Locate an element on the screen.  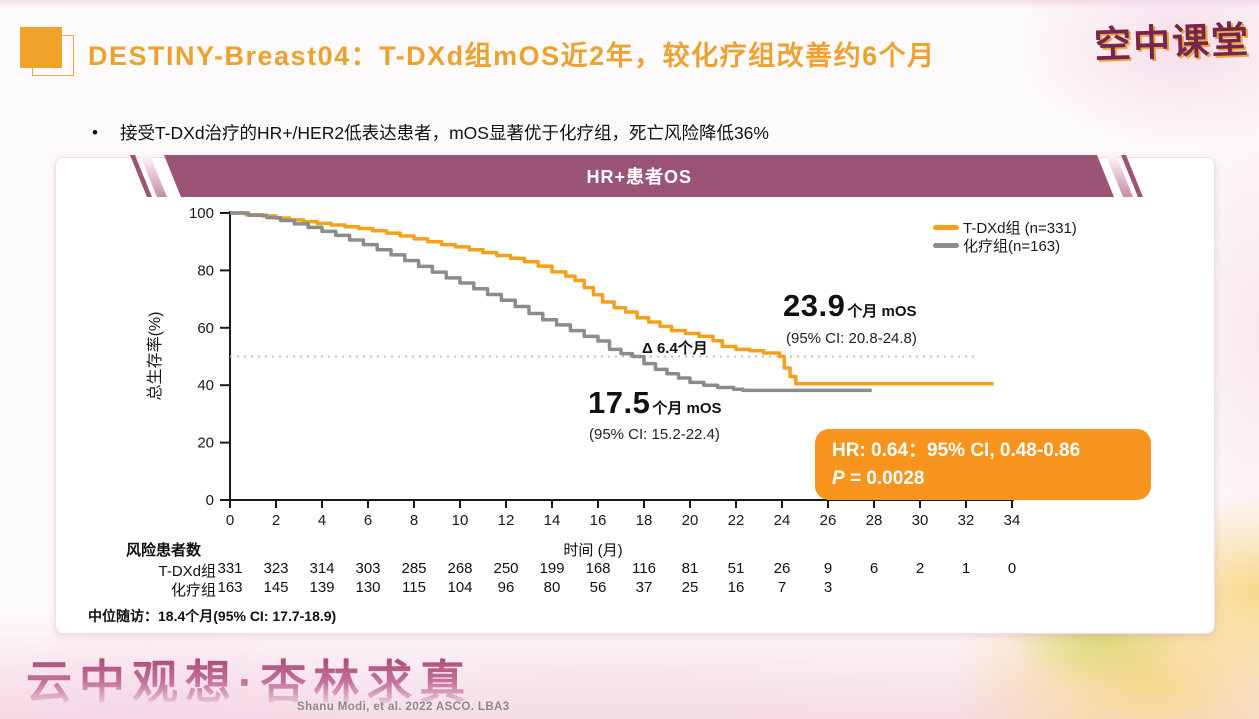
svg-text: 28 is located at coordinates (874, 520).